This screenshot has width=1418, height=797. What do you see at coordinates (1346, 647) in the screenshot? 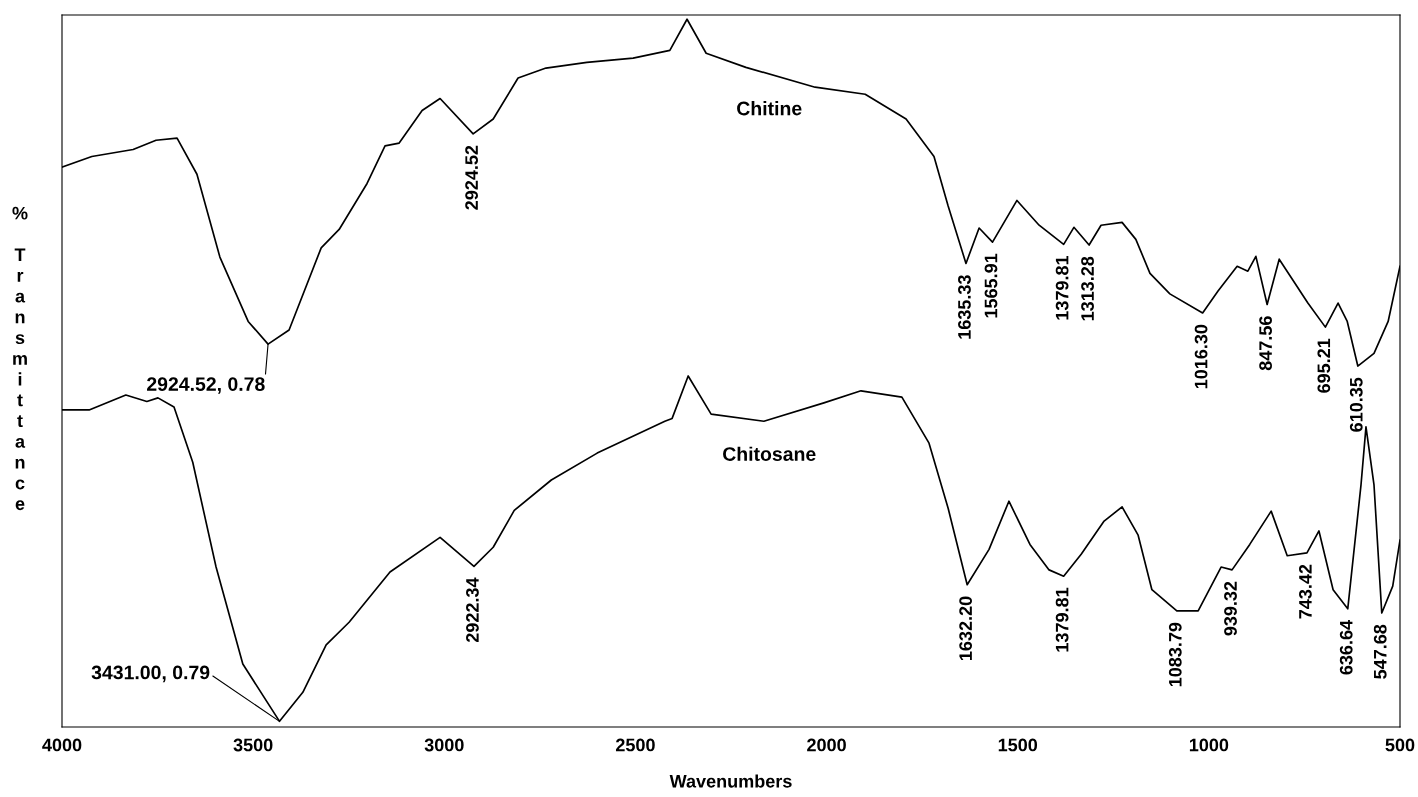
I see `annotation: 636.64` at bounding box center [1346, 647].